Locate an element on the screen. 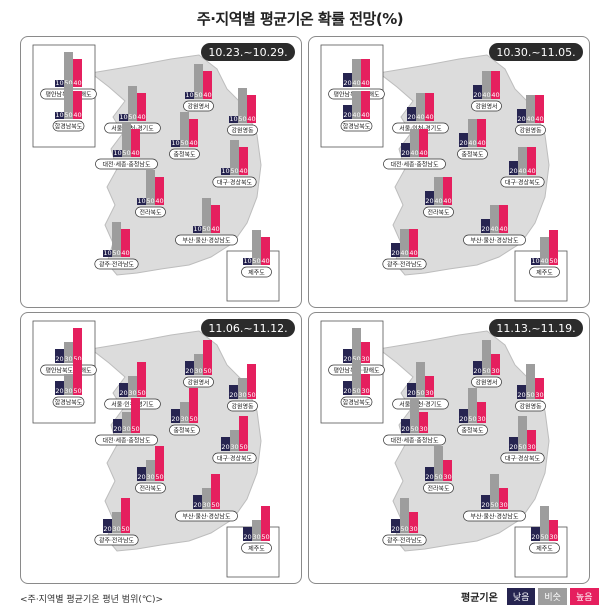  legend-title: 평균기온 is located at coordinates (479, 598).